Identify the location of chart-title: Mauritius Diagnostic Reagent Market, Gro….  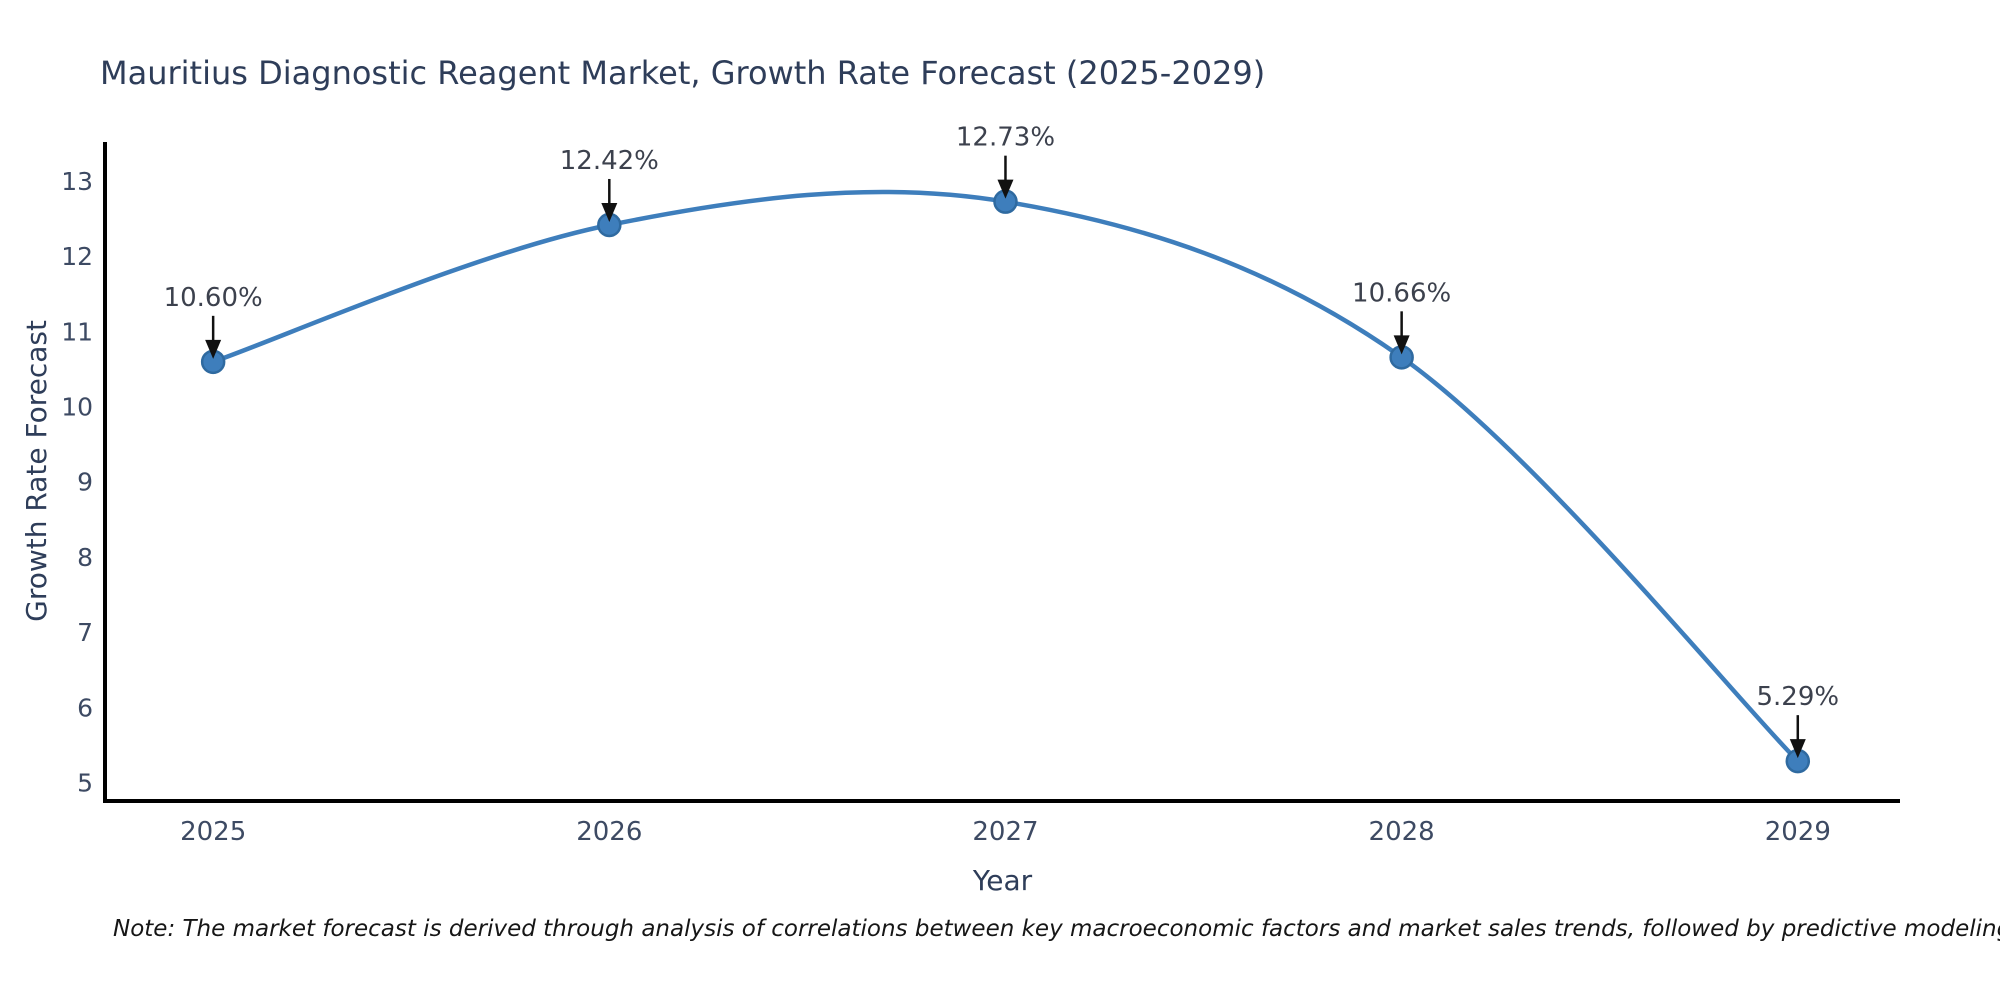
(683, 73).